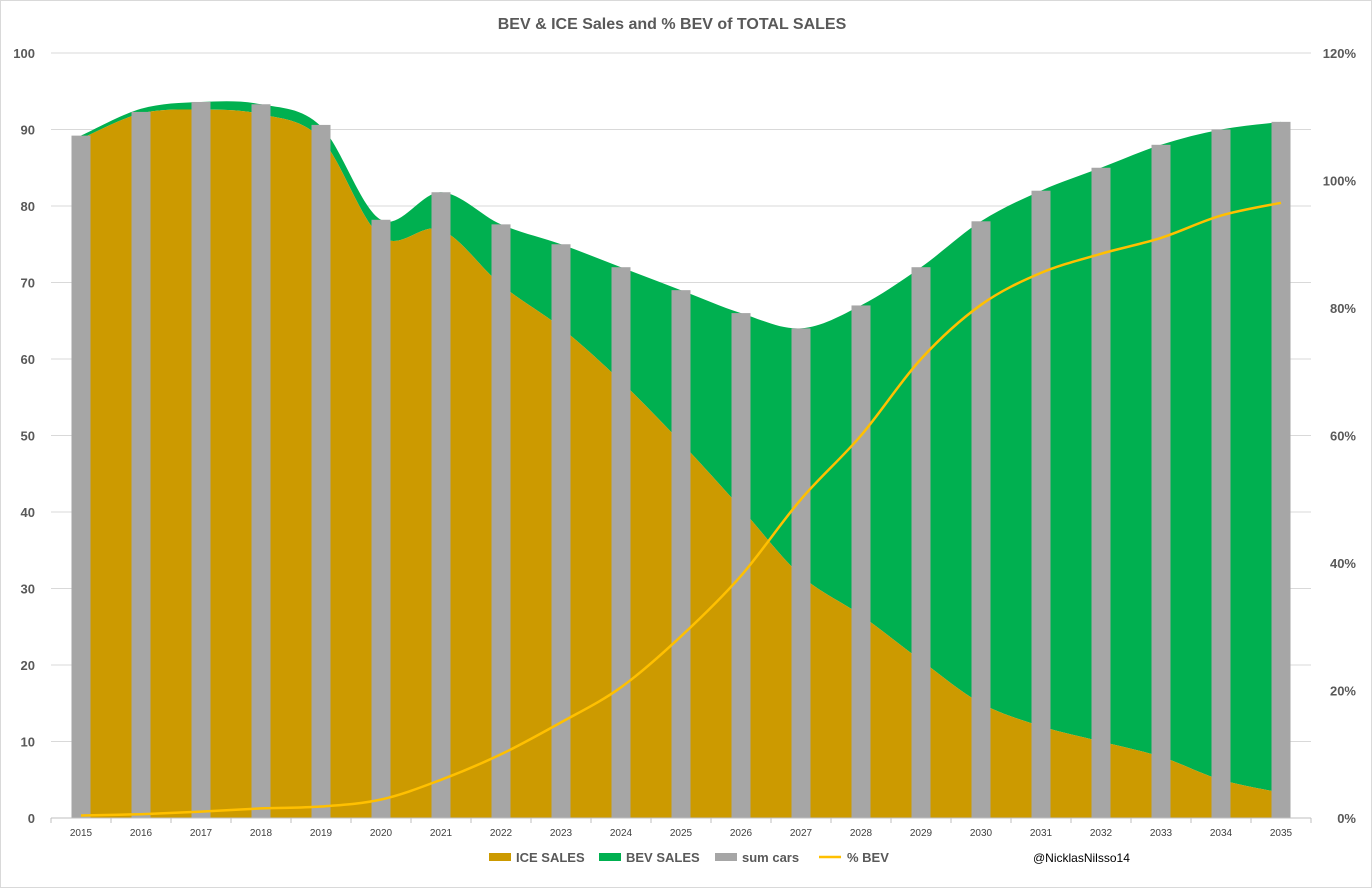 Image resolution: width=1372 pixels, height=889 pixels. Describe the element at coordinates (28, 436) in the screenshot. I see `primary-y-tick-label: 50` at that location.